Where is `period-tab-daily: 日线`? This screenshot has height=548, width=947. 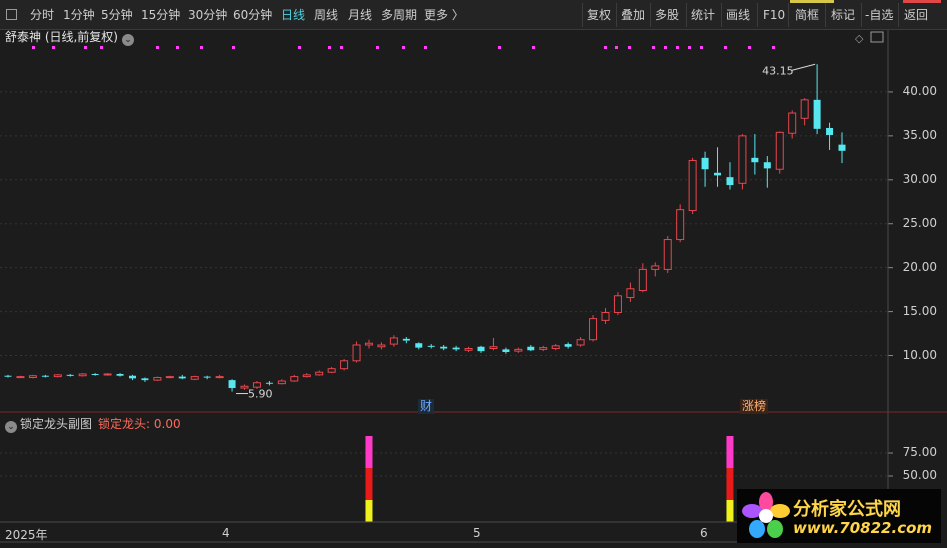
period-tab-daily: 日线 is located at coordinates (293, 15).